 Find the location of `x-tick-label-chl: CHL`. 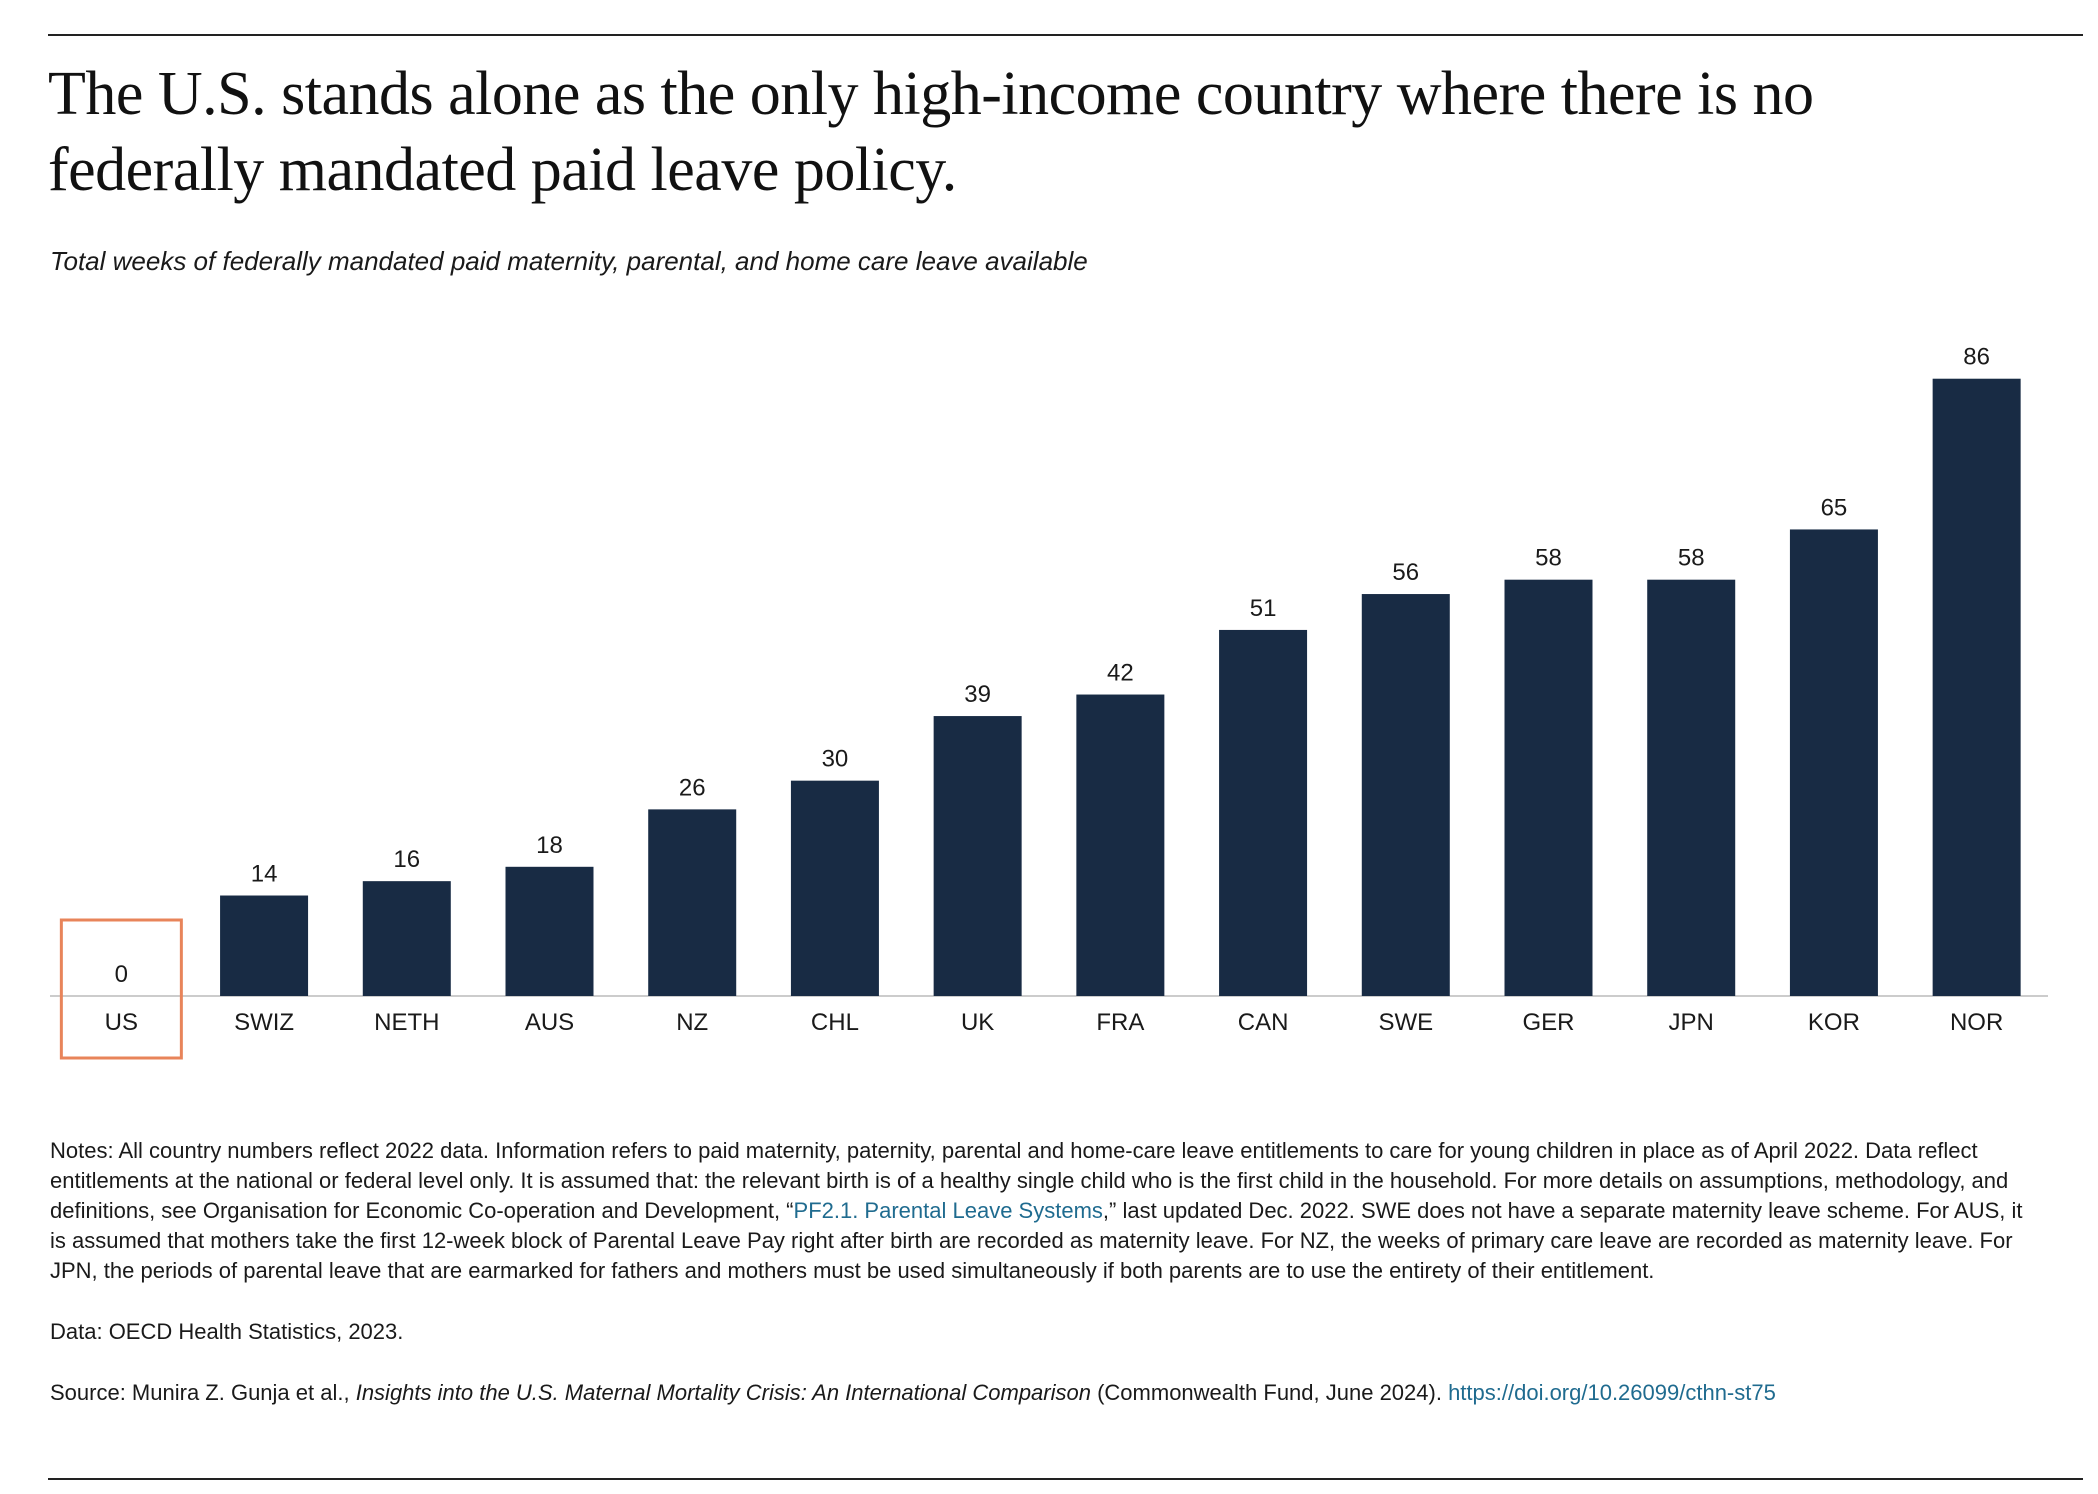

x-tick-label-chl: CHL is located at coordinates (835, 1022).